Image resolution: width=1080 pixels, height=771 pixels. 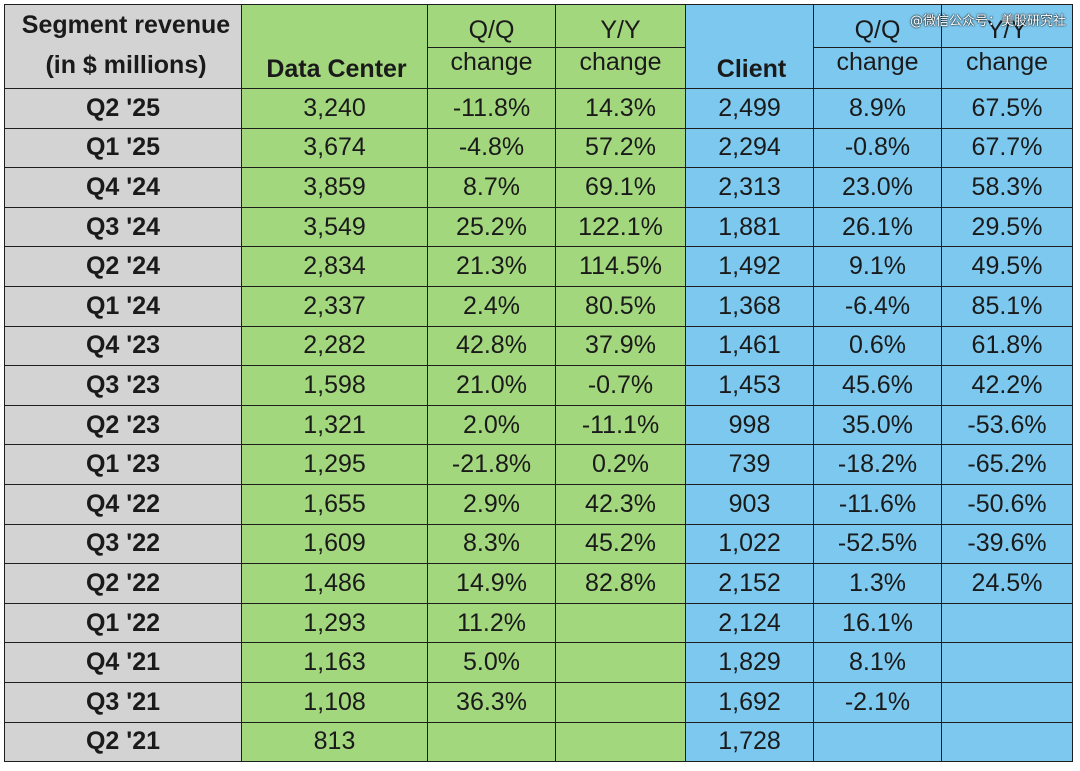 What do you see at coordinates (491, 68) in the screenshot?
I see `header-dc-qq-change: change` at bounding box center [491, 68].